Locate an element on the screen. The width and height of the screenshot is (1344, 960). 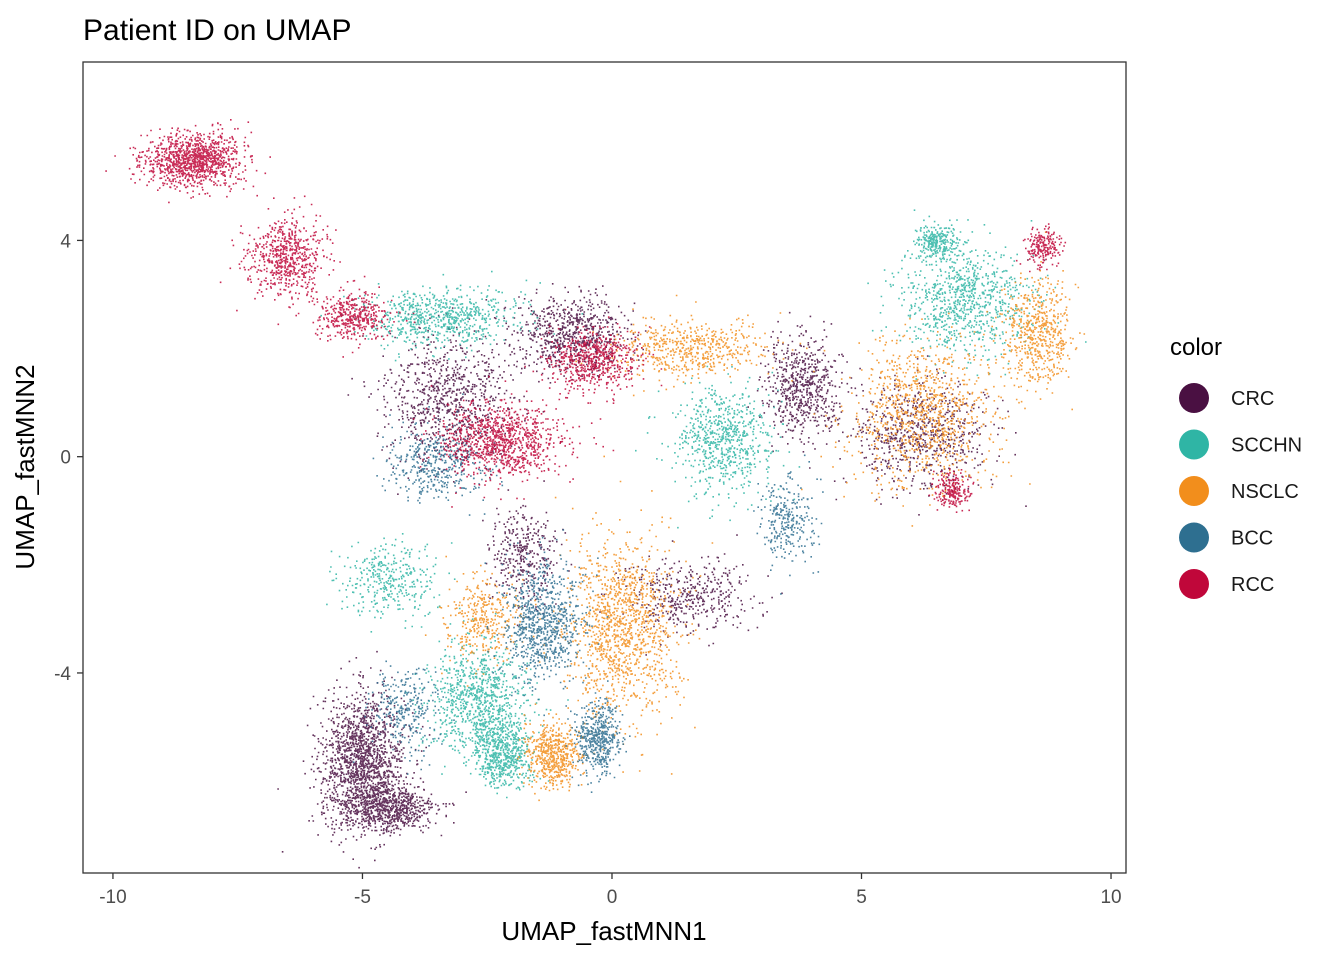
y-tick-label: 0 is located at coordinates (65, 458).